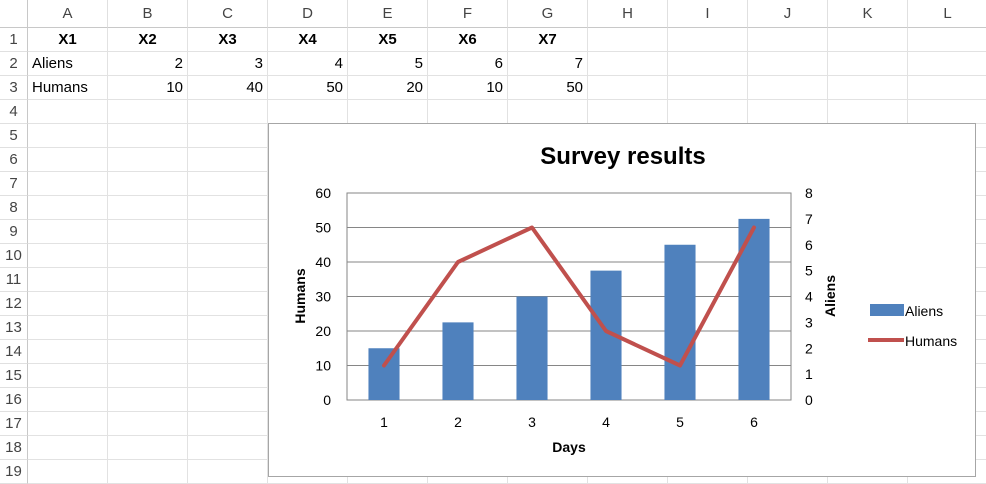 This screenshot has width=986, height=484. What do you see at coordinates (148, 40) in the screenshot?
I see `cell-value: X2` at bounding box center [148, 40].